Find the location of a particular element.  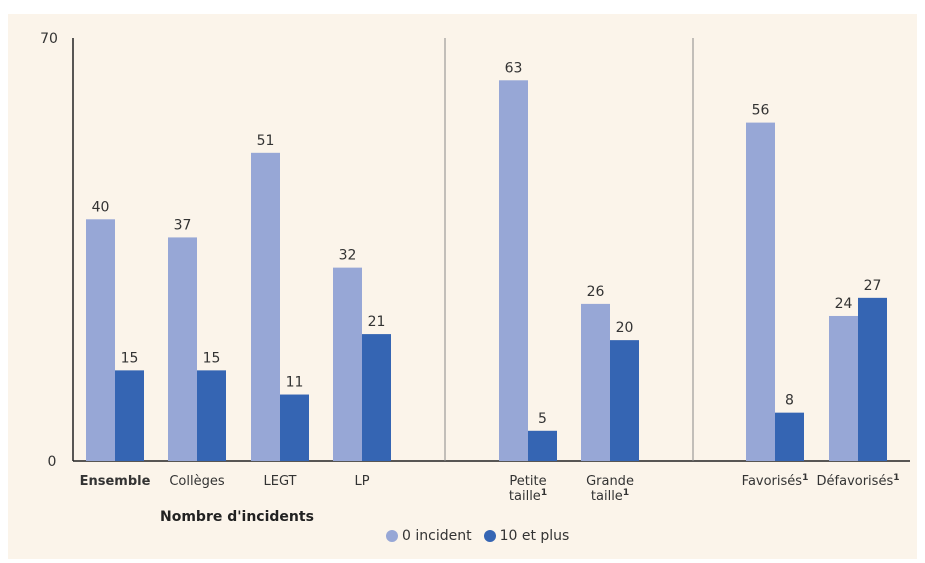

value-label-0-6: 56 is located at coordinates (761, 111).